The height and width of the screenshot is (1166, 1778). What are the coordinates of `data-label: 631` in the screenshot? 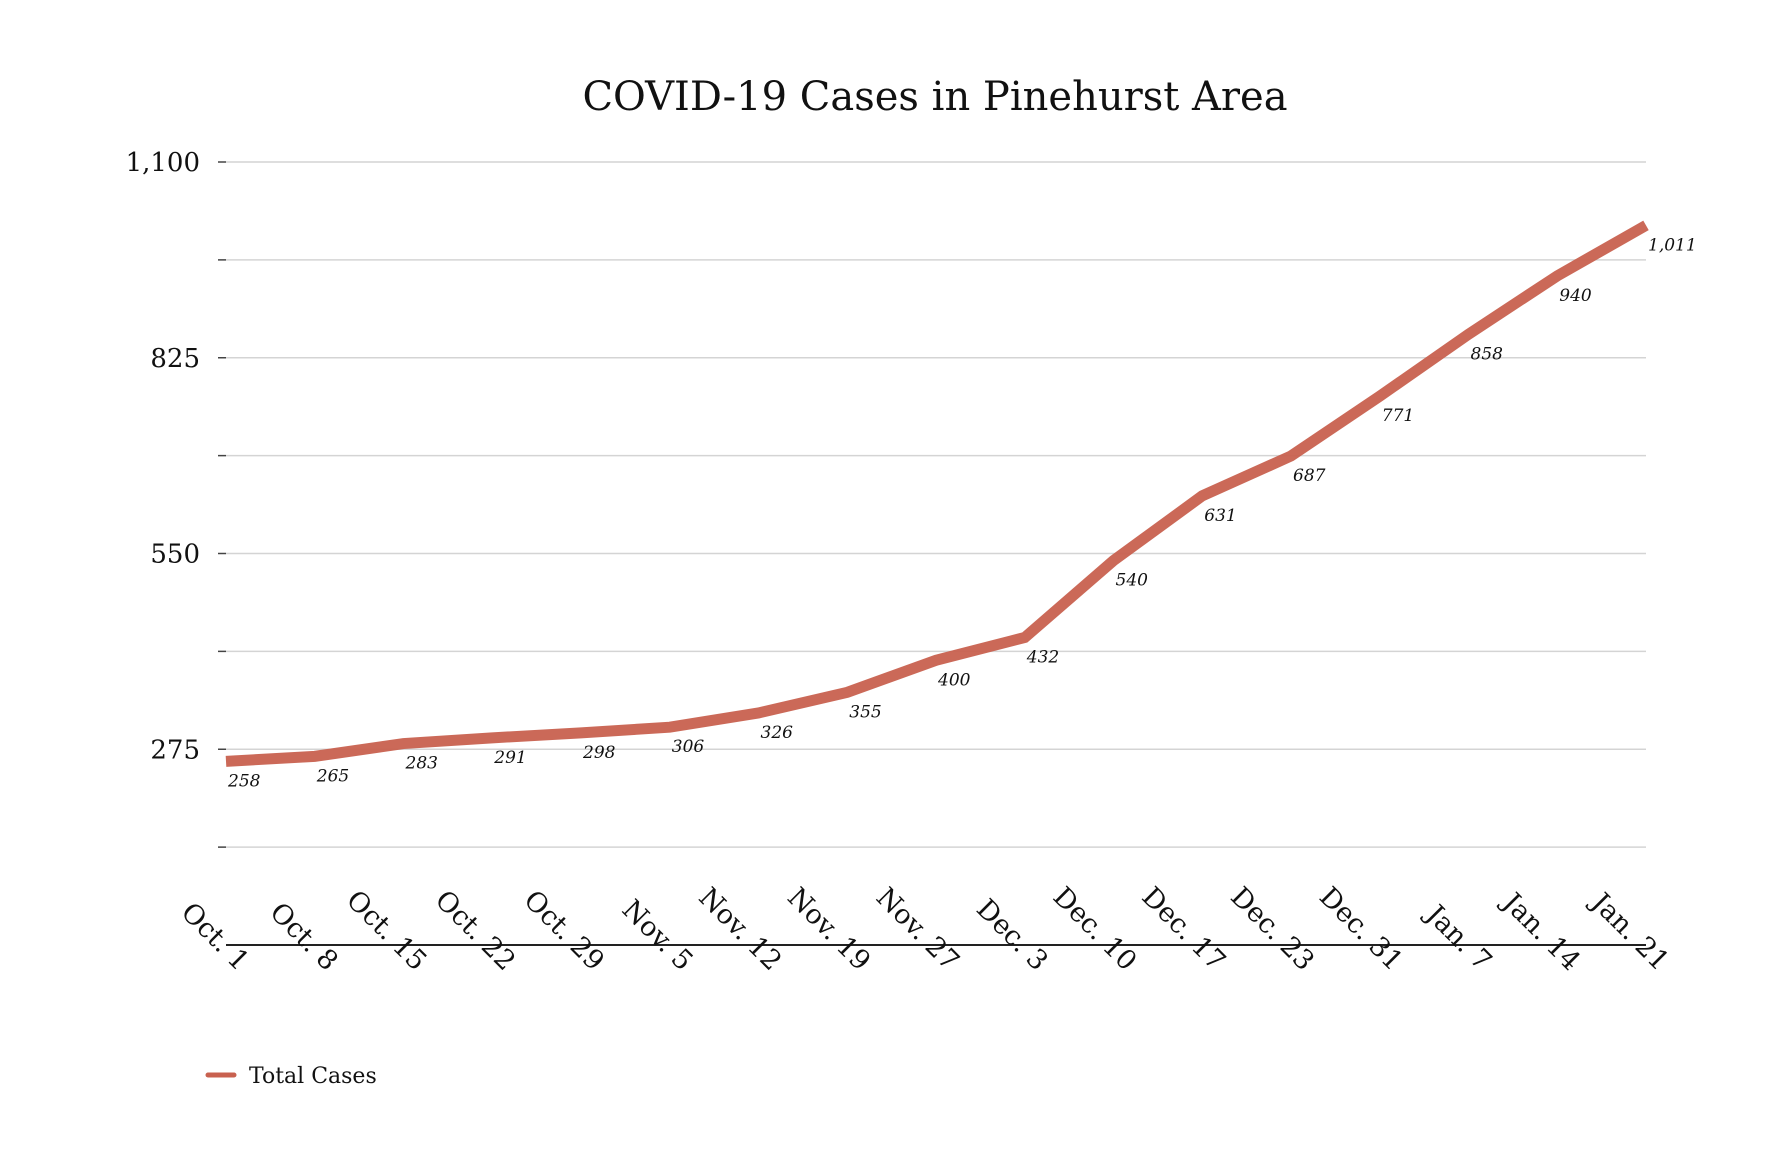 It's located at (1220, 516).